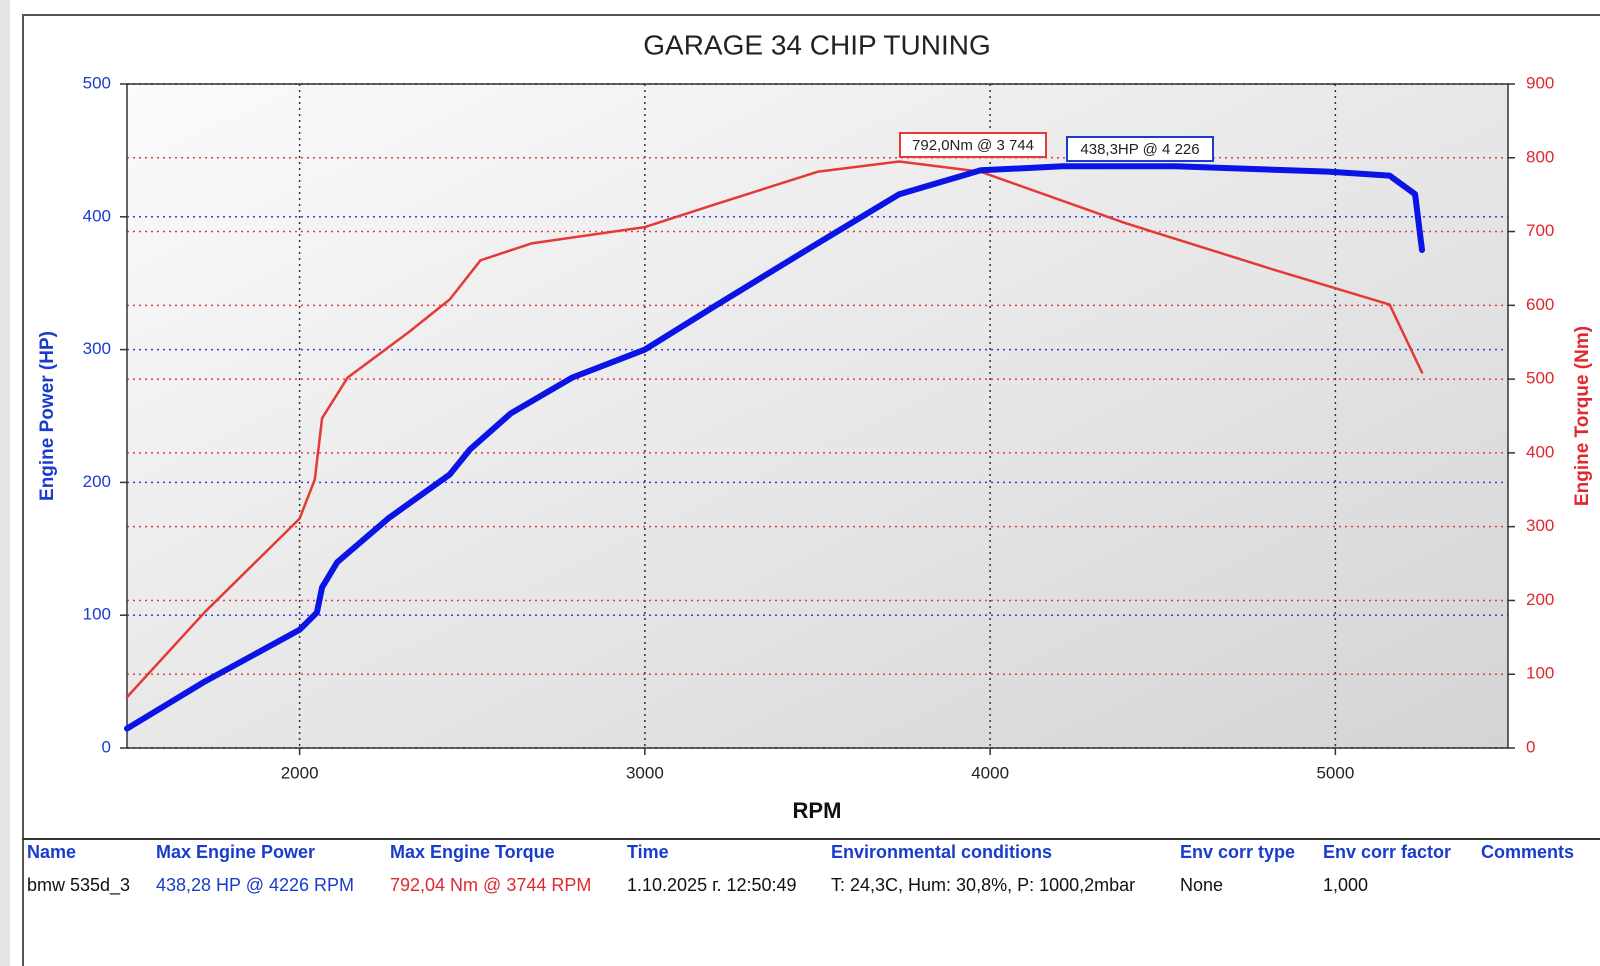  I want to click on y2-tick-label: 100, so click(1540, 673).